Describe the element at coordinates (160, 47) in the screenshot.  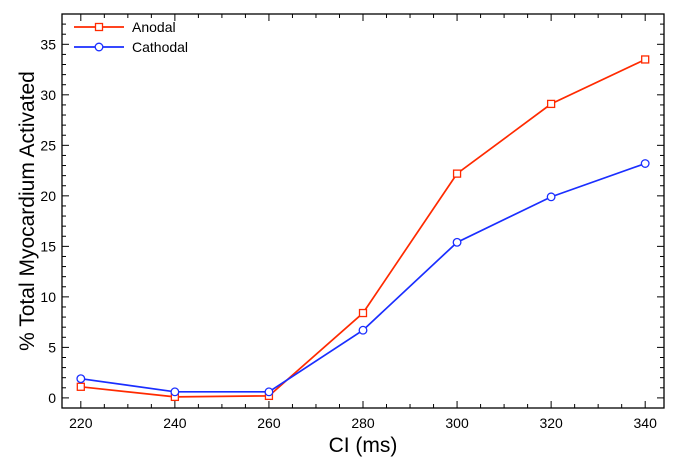
I see `legend-label-cathodal: Cathodal` at that location.